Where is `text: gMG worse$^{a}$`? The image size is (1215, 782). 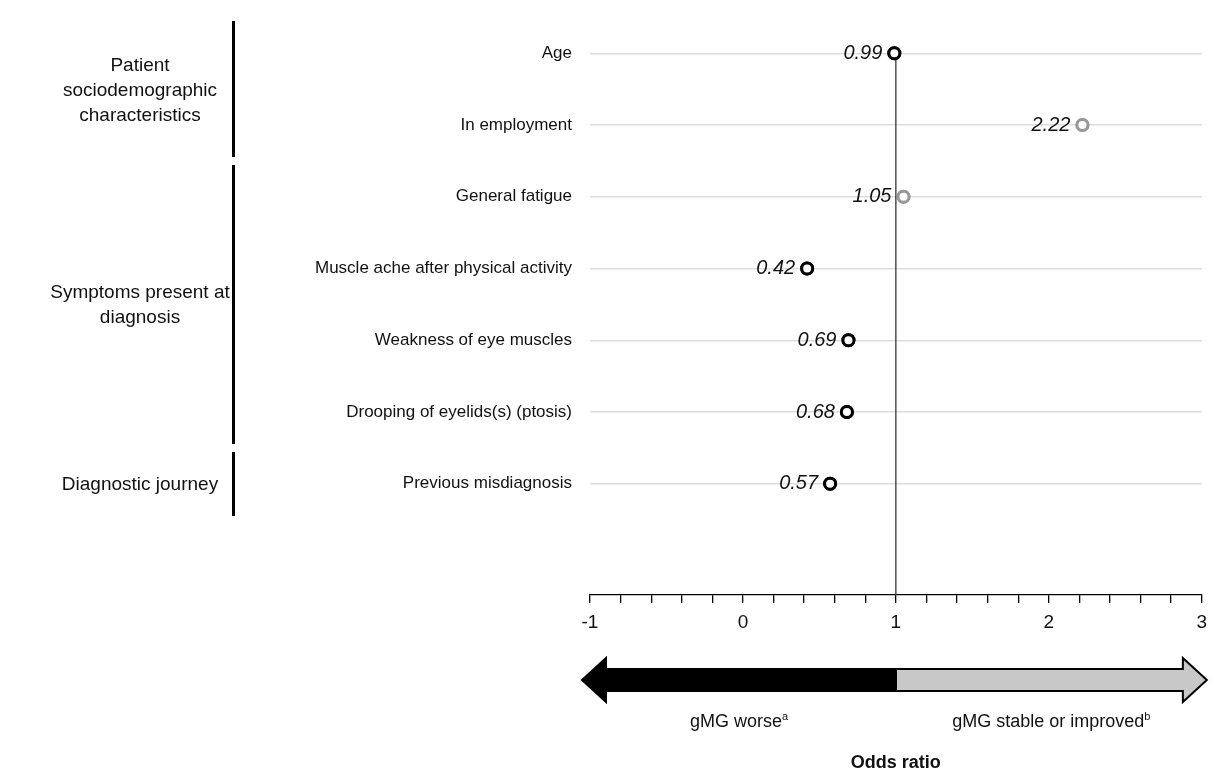 text: gMG worse$^{a}$ is located at coordinates (739, 721).